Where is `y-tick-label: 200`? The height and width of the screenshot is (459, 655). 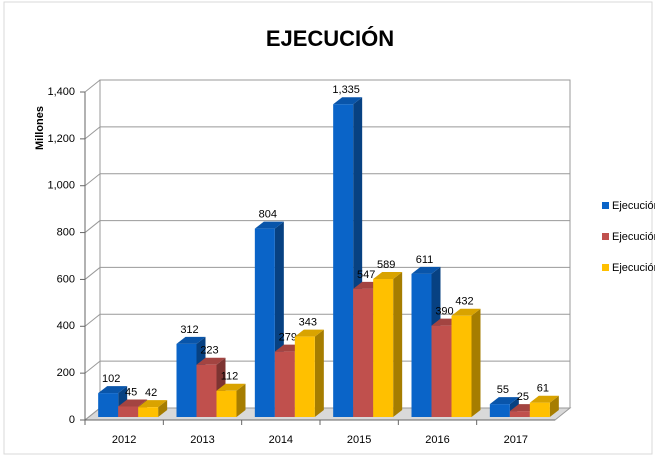 y-tick-label: 200 is located at coordinates (66, 373).